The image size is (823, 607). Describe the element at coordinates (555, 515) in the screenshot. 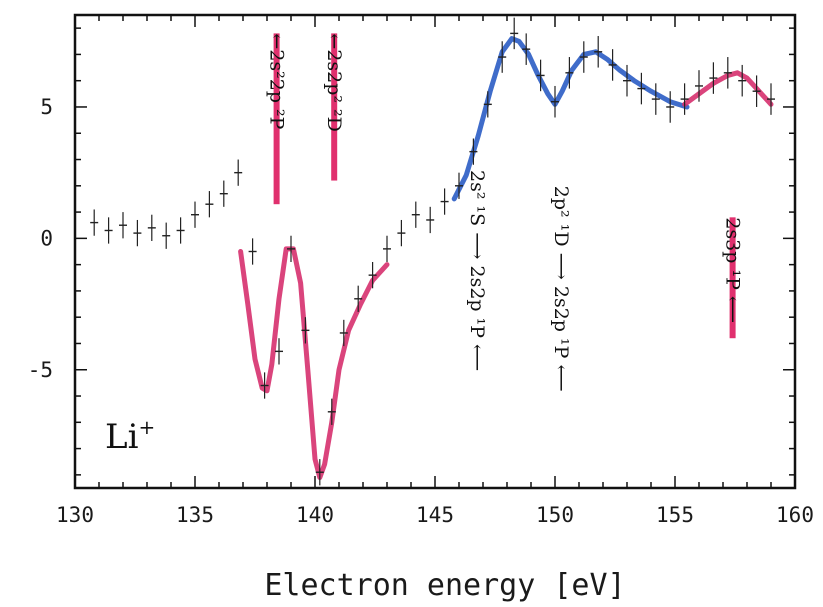

I see `x-tick-label: 150` at that location.